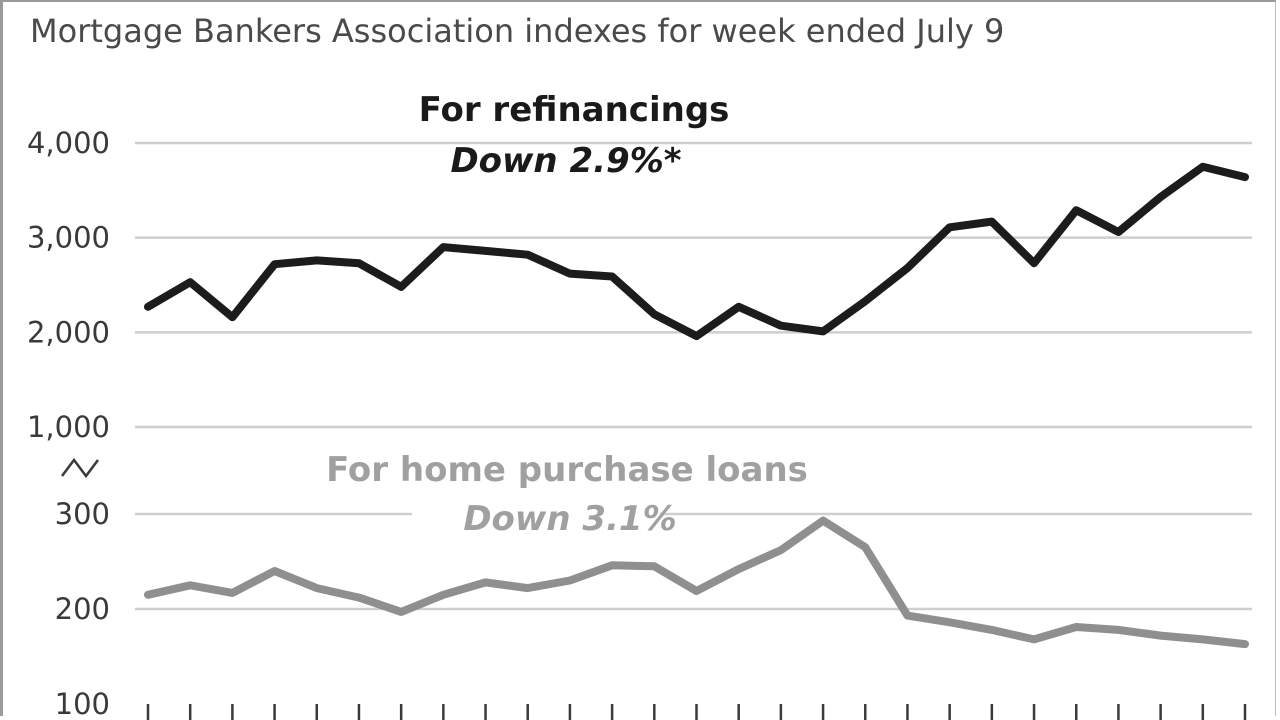 The height and width of the screenshot is (720, 1280). What do you see at coordinates (68, 332) in the screenshot?
I see `y-tick-label-refinancings-1: 2,000` at bounding box center [68, 332].